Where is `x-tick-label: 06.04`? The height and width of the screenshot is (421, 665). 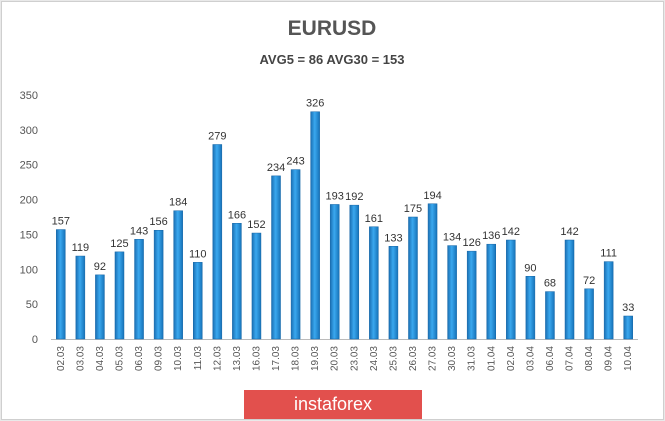
x-tick-label: 06.04 is located at coordinates (550, 358).